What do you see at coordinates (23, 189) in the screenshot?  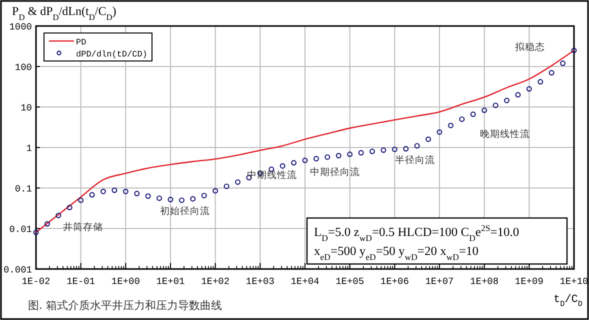 I see `y-tick-label: 0.1` at bounding box center [23, 189].